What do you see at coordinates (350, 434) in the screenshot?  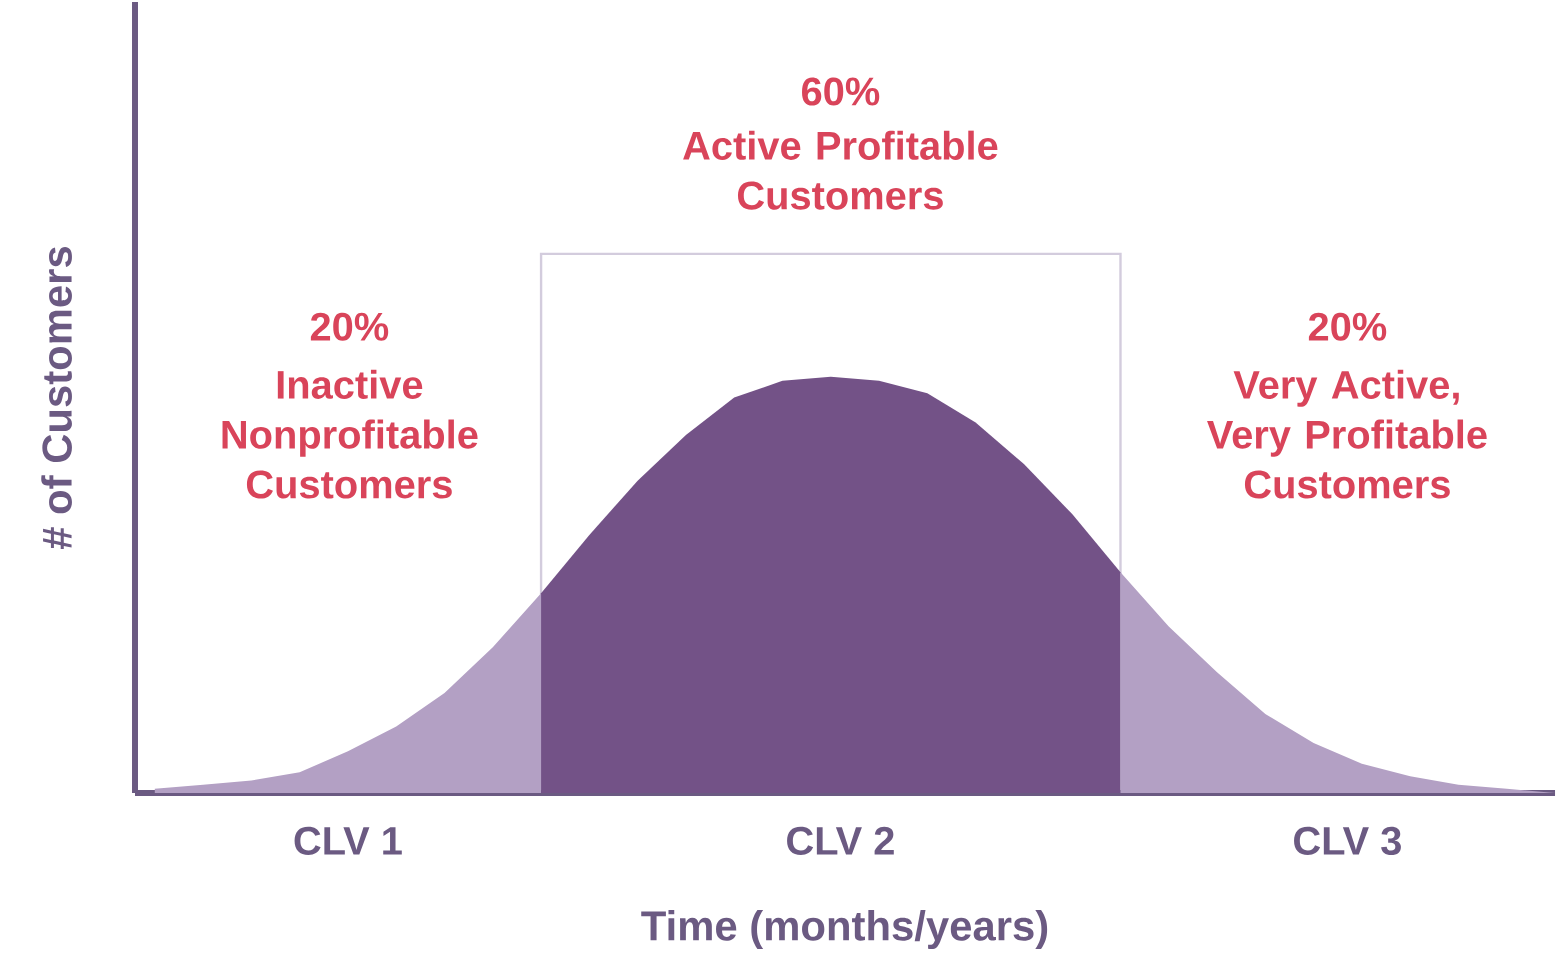 I see `annotation: Inactive Nonprofitable Customers` at bounding box center [350, 434].